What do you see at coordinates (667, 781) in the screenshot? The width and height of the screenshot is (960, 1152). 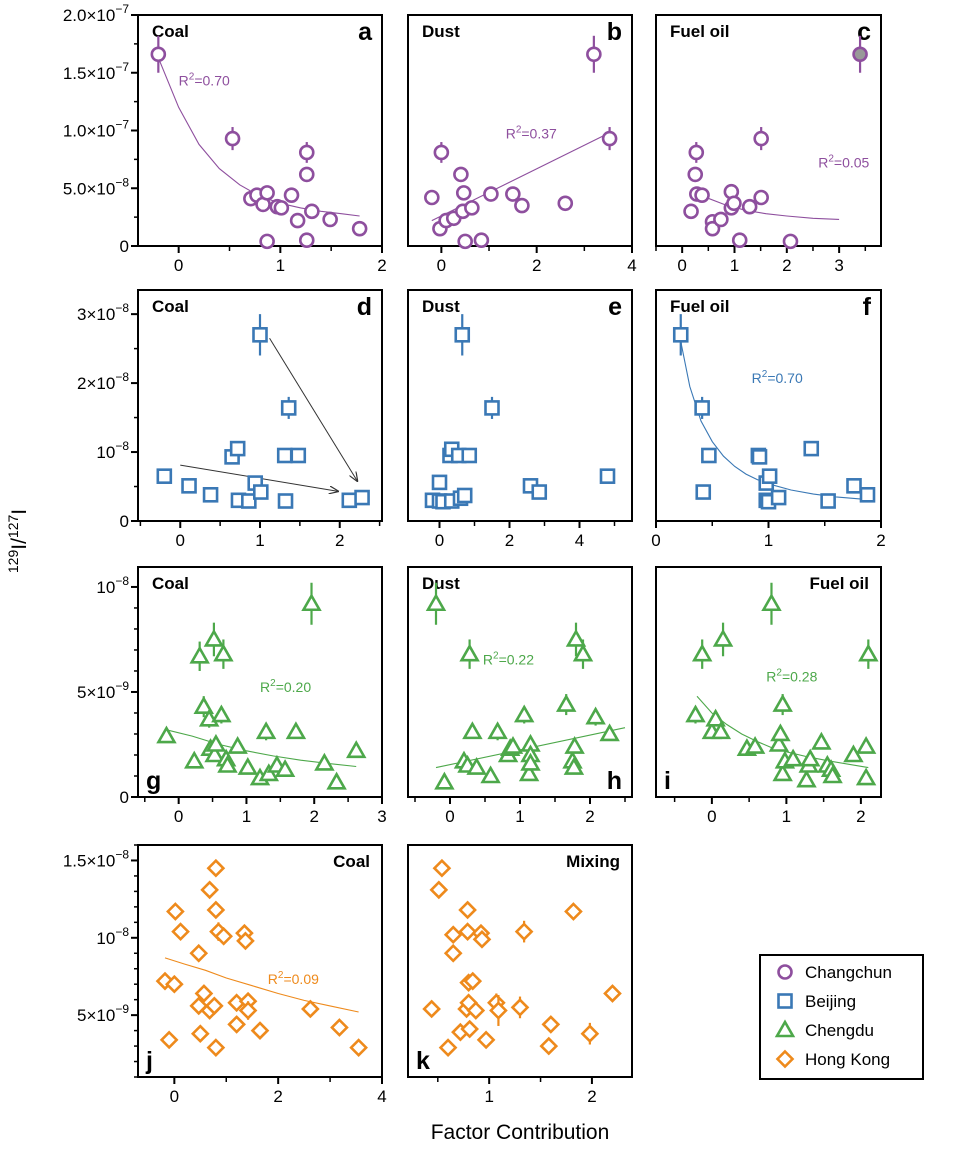 I see `panel-letter: i` at bounding box center [667, 781].